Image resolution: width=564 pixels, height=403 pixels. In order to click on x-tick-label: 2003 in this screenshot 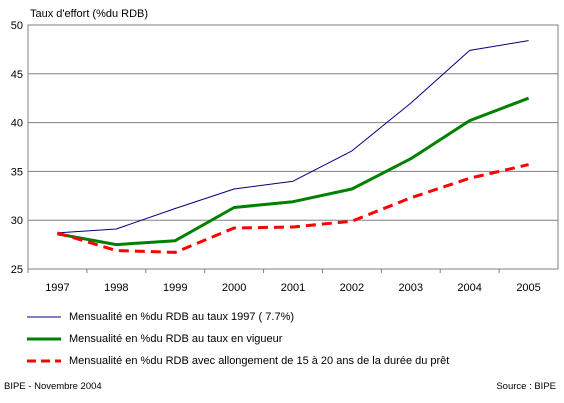, I will do `click(411, 288)`.